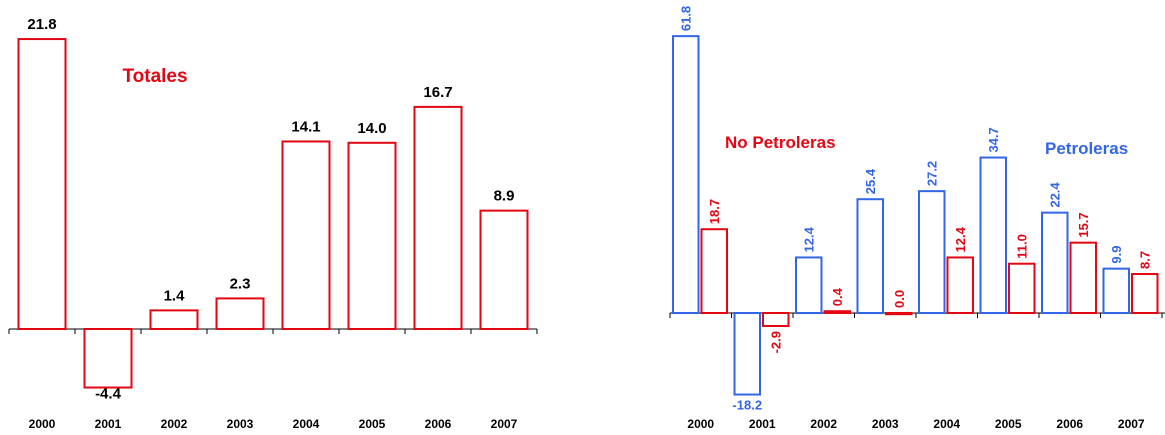  Describe the element at coordinates (1055, 195) in the screenshot. I see `data-label-petroleras-2006: 22.4` at that location.